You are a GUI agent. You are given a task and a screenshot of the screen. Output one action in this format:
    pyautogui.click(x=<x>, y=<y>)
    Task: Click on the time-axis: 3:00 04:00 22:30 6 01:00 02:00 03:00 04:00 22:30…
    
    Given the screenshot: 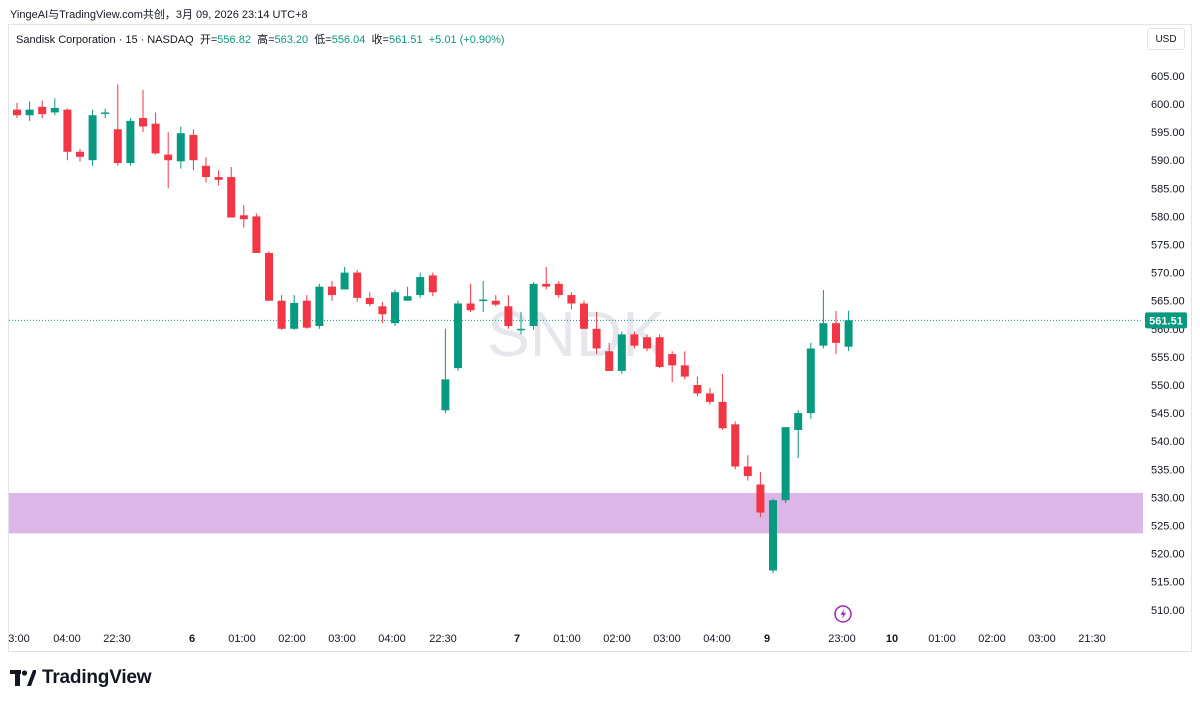 What is the action you would take?
    pyautogui.click(x=556, y=639)
    